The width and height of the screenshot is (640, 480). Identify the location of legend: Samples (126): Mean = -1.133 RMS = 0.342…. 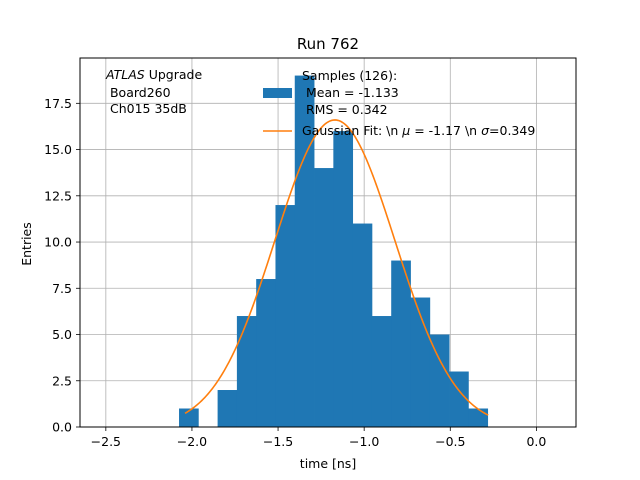
(399, 103).